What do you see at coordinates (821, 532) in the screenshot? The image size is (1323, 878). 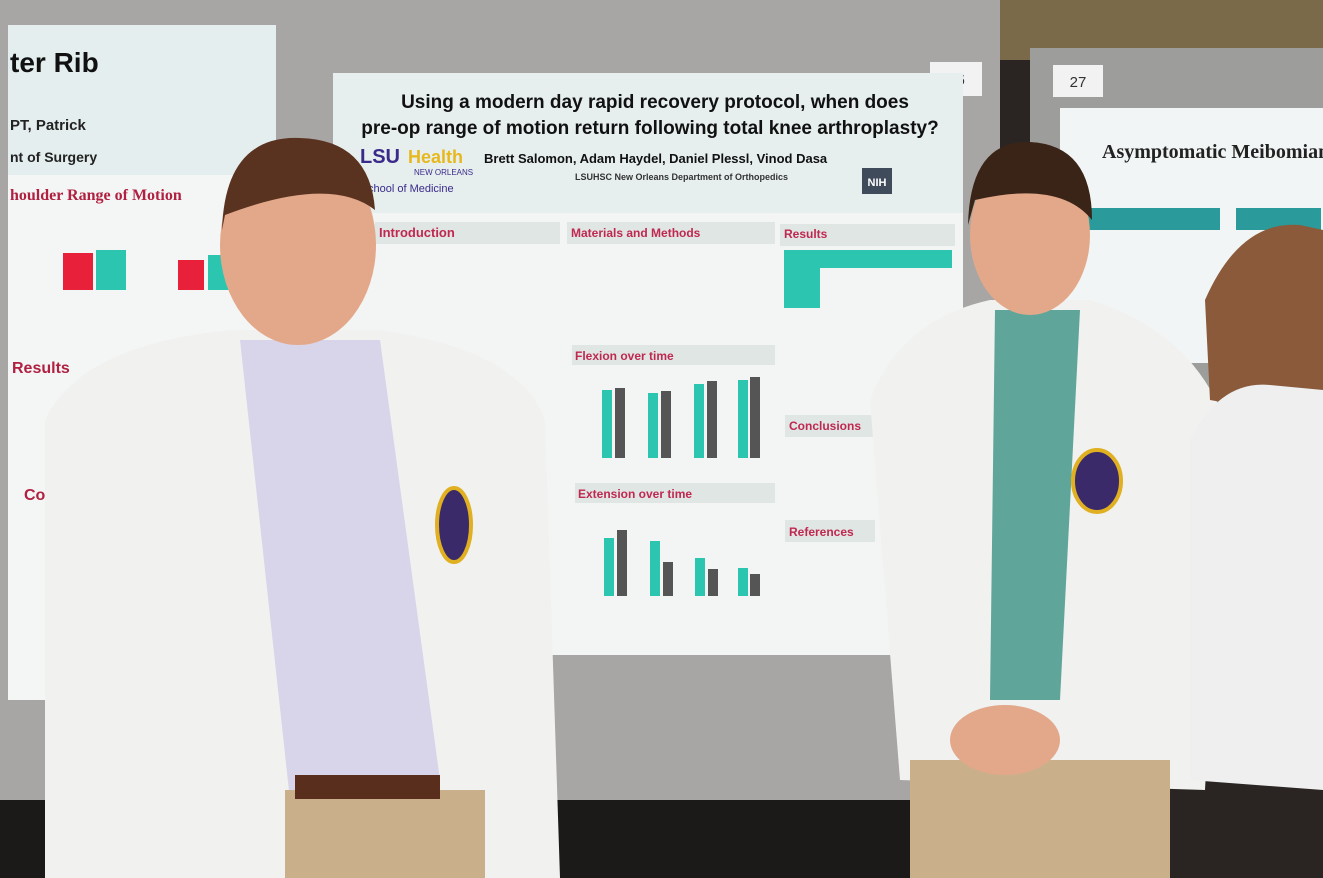 I see `section-title: References` at bounding box center [821, 532].